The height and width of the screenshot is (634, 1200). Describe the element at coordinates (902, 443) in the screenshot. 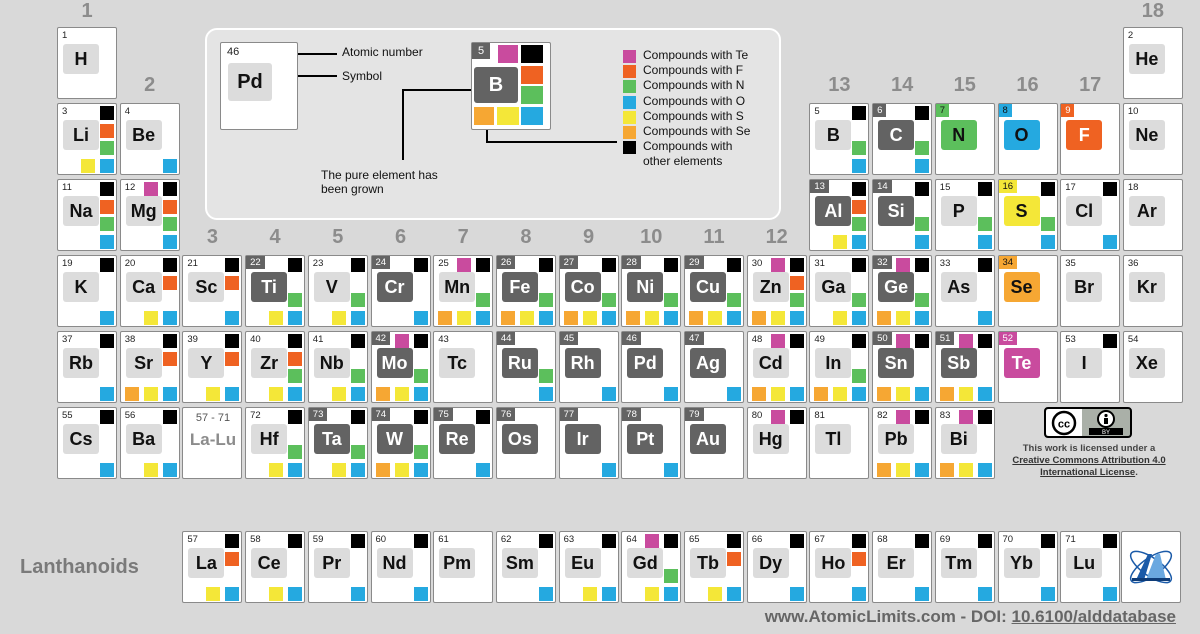

I see `element-cell-pb: 82 Pb` at that location.